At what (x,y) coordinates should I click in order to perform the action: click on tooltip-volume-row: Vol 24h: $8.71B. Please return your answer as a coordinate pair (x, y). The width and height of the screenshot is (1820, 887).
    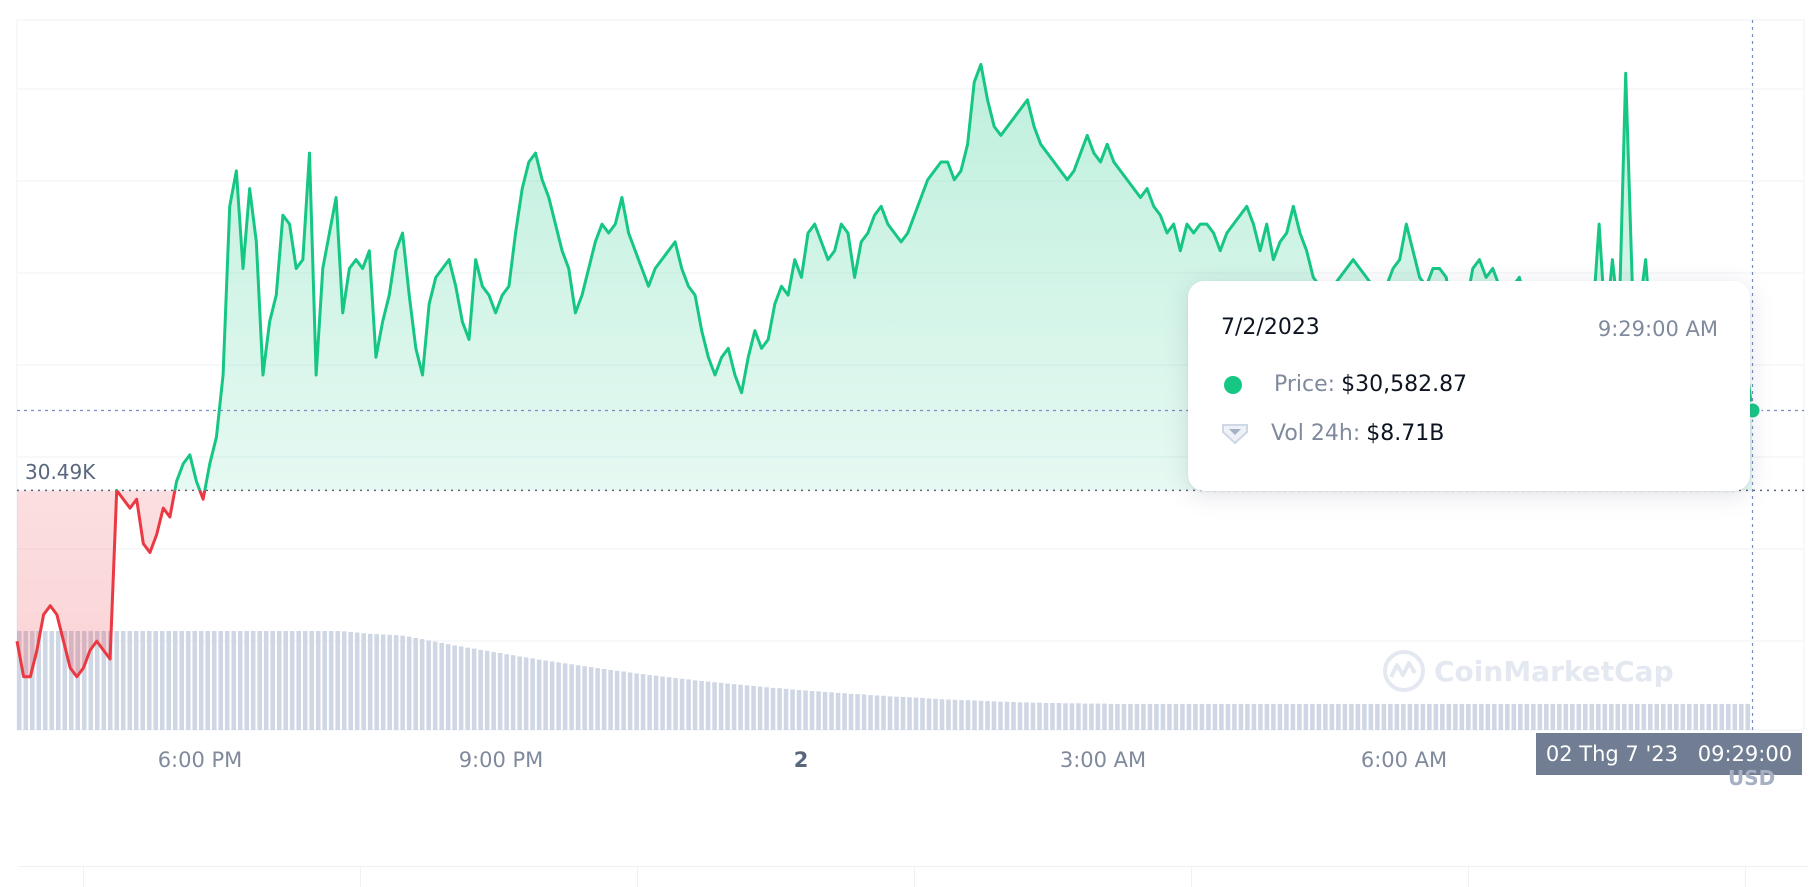
    Looking at the image, I should click on (1332, 433).